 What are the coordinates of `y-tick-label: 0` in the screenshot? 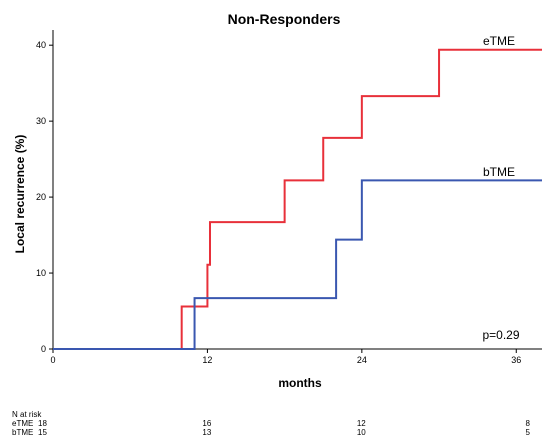 It's located at (43, 349).